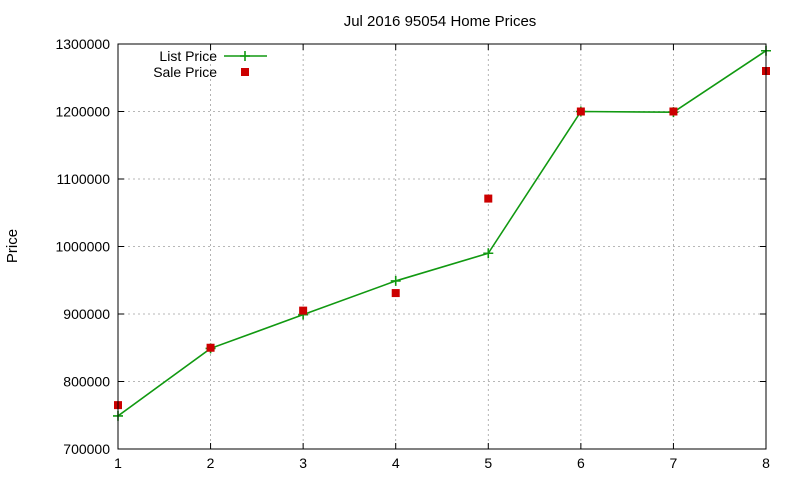 The image size is (800, 480). Describe the element at coordinates (440, 21) in the screenshot. I see `chart-title: Jul 2016 95054 Home Prices` at that location.